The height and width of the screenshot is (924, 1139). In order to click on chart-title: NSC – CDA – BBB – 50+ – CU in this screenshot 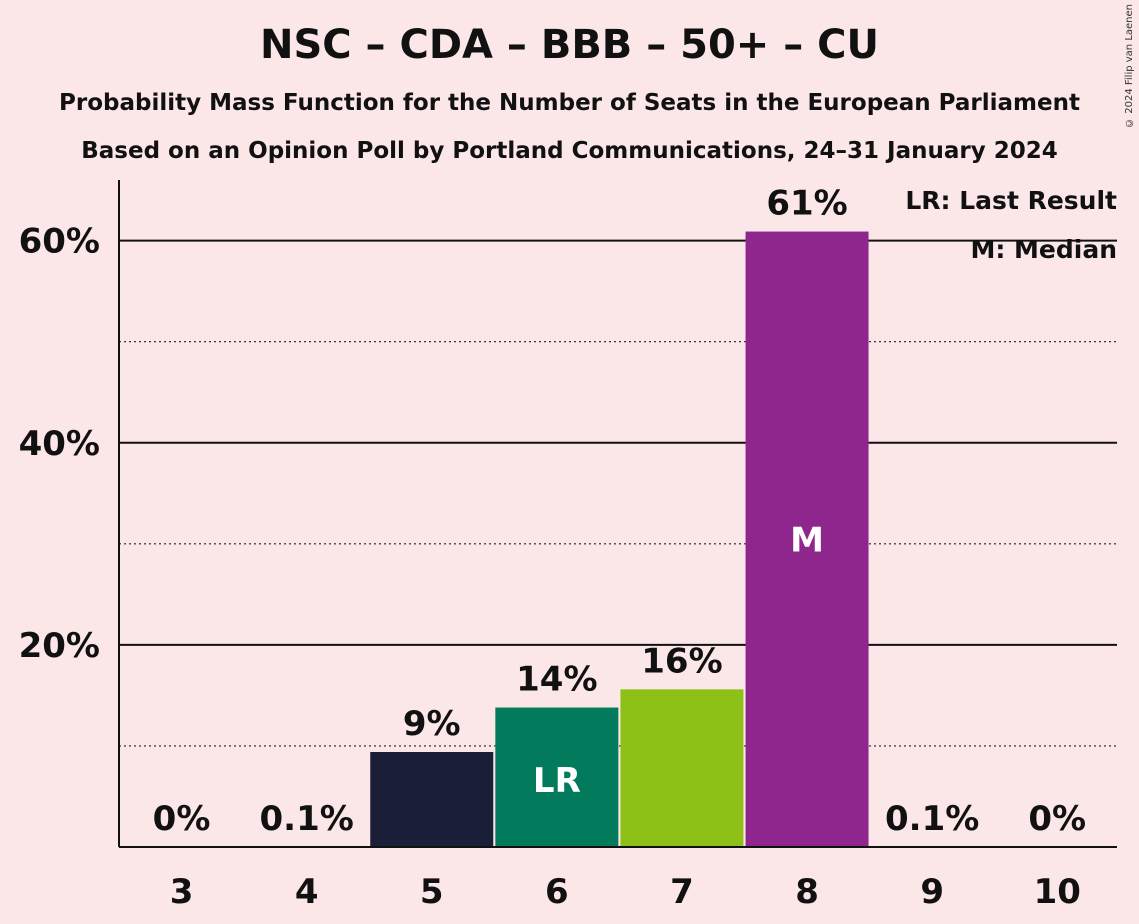, I will do `click(569, 45)`.